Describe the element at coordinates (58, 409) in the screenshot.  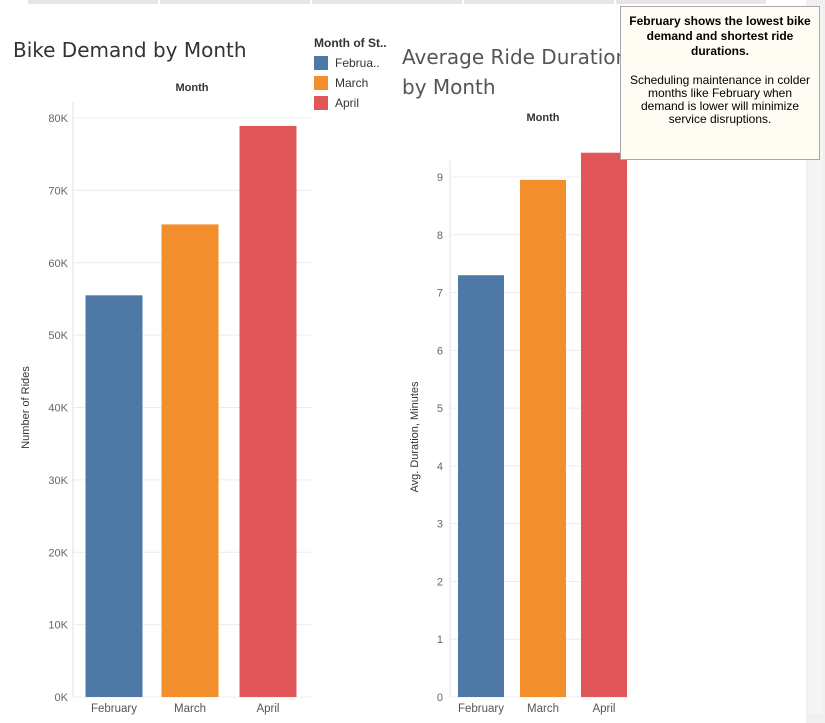
I see `y-tick-label: 40K` at that location.